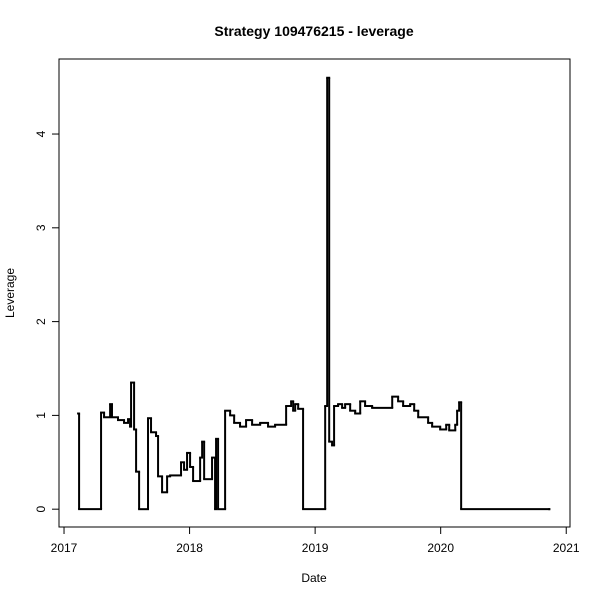 Image resolution: width=600 pixels, height=600 pixels. I want to click on chart-title: Strategy 109476215 - leverage, so click(313, 31).